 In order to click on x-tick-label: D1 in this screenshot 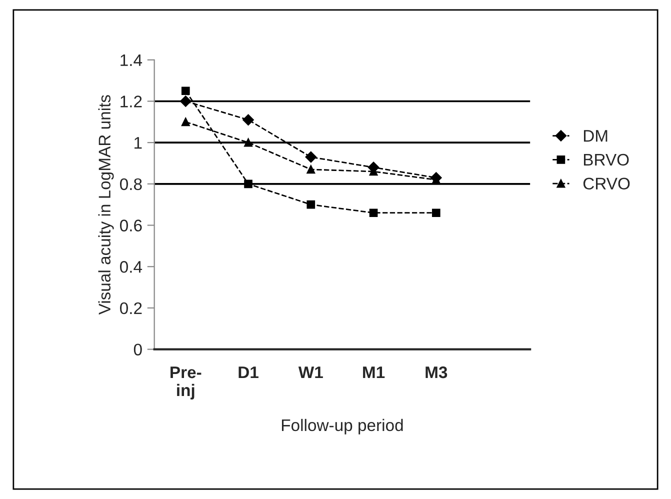, I will do `click(248, 372)`.